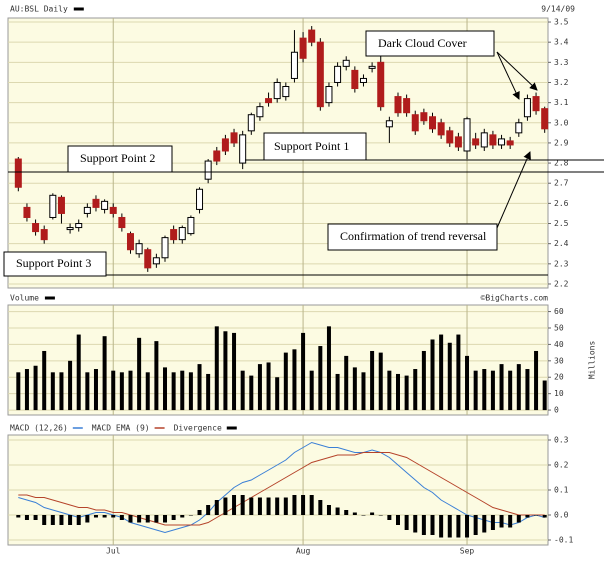 The height and width of the screenshot is (563, 610). Describe the element at coordinates (563, 540) in the screenshot. I see `y-tick-label: -0.1` at that location.